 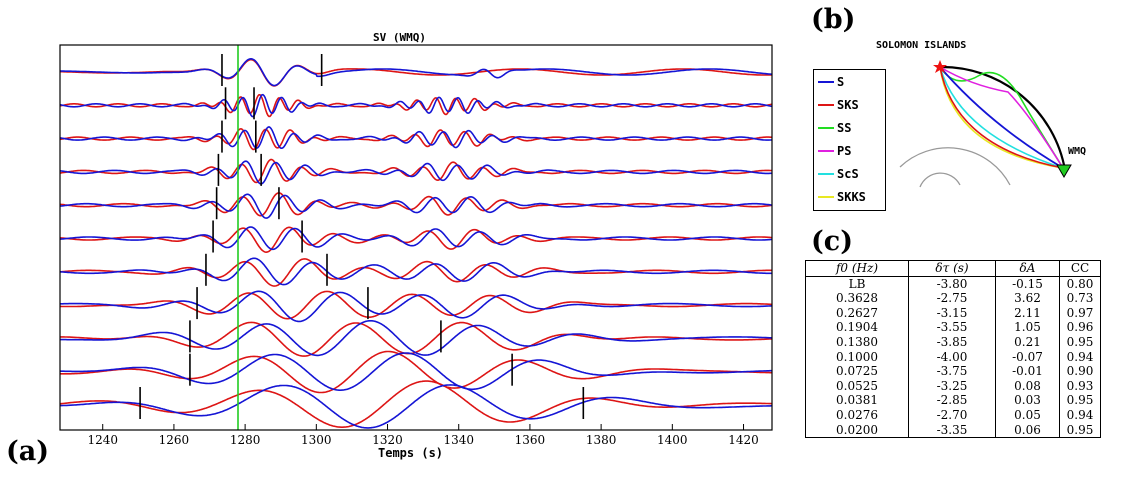 I want to click on table-cell: LB, so click(x=857, y=284).